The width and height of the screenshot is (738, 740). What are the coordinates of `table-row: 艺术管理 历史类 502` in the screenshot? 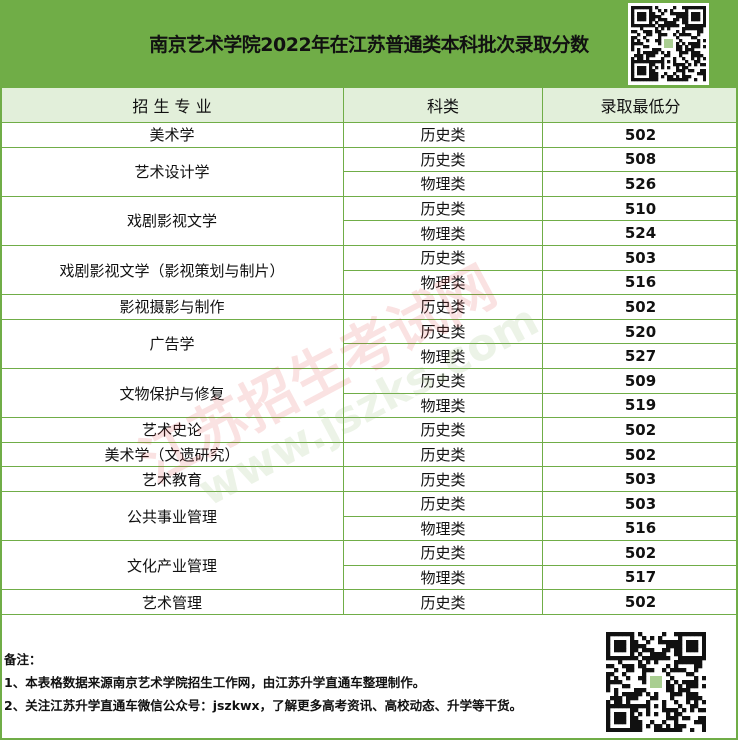 It's located at (369, 602).